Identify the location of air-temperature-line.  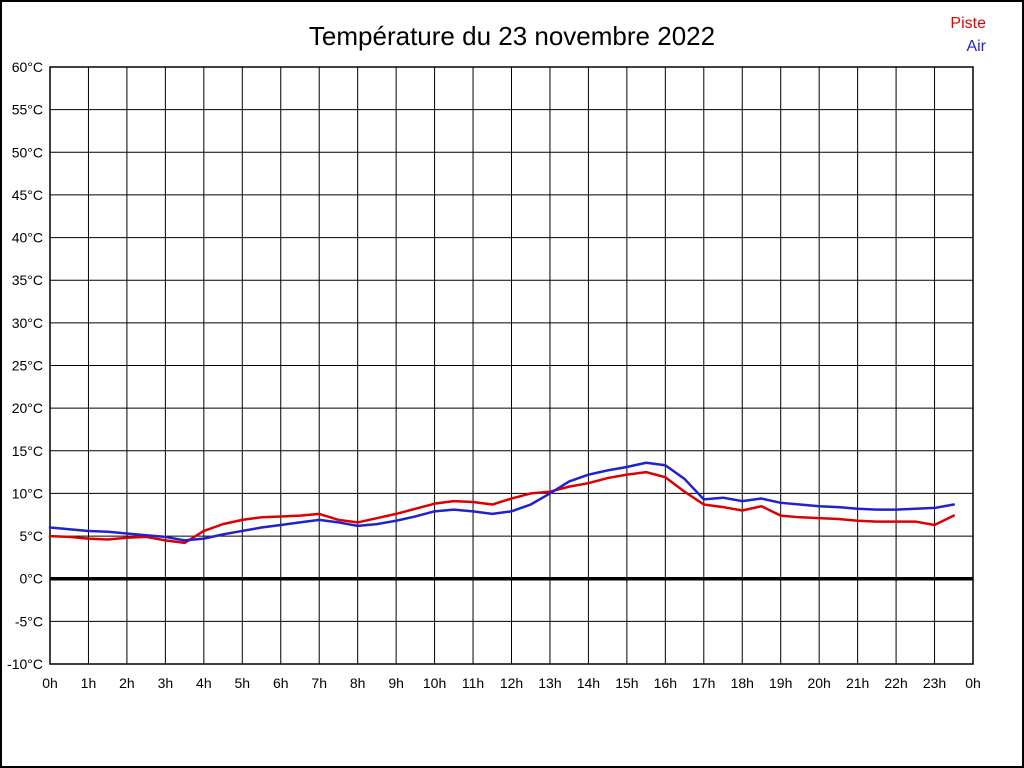
(502, 501).